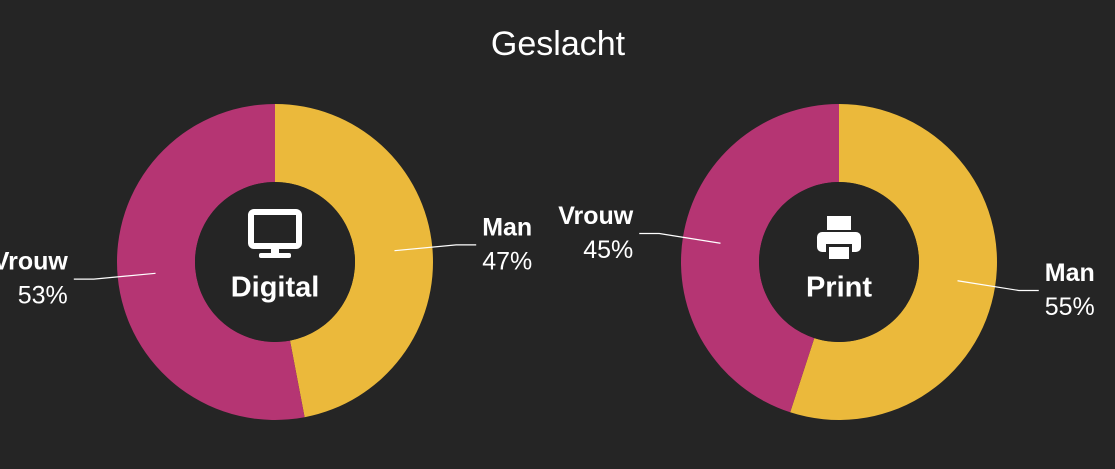 The width and height of the screenshot is (1115, 469). I want to click on center-label: Print, so click(839, 288).